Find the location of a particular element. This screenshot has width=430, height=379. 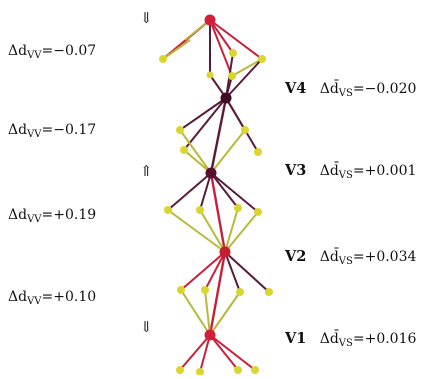

atom-label: V3 is located at coordinates (296, 170).